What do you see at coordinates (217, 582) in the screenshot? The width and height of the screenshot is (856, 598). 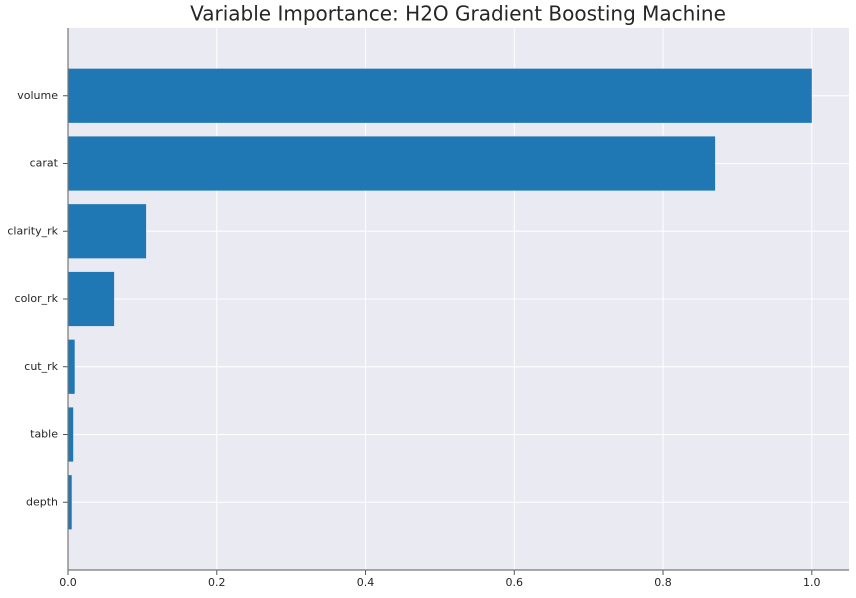 I see `x-tick-label: 0.2` at bounding box center [217, 582].